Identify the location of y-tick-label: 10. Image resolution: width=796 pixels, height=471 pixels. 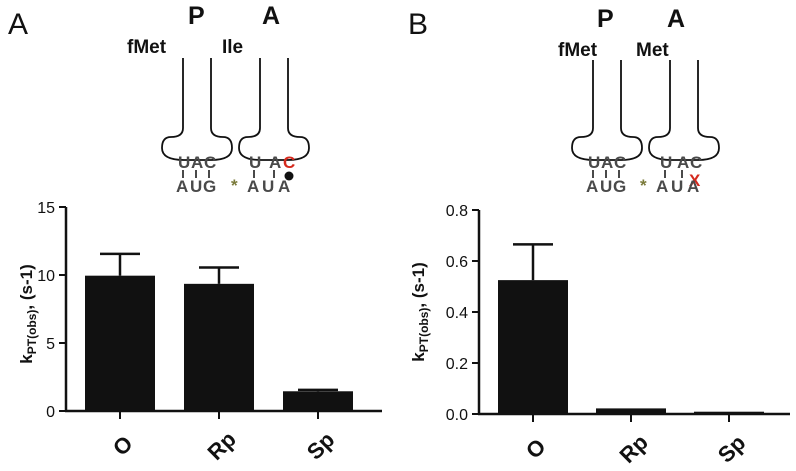
(46, 276).